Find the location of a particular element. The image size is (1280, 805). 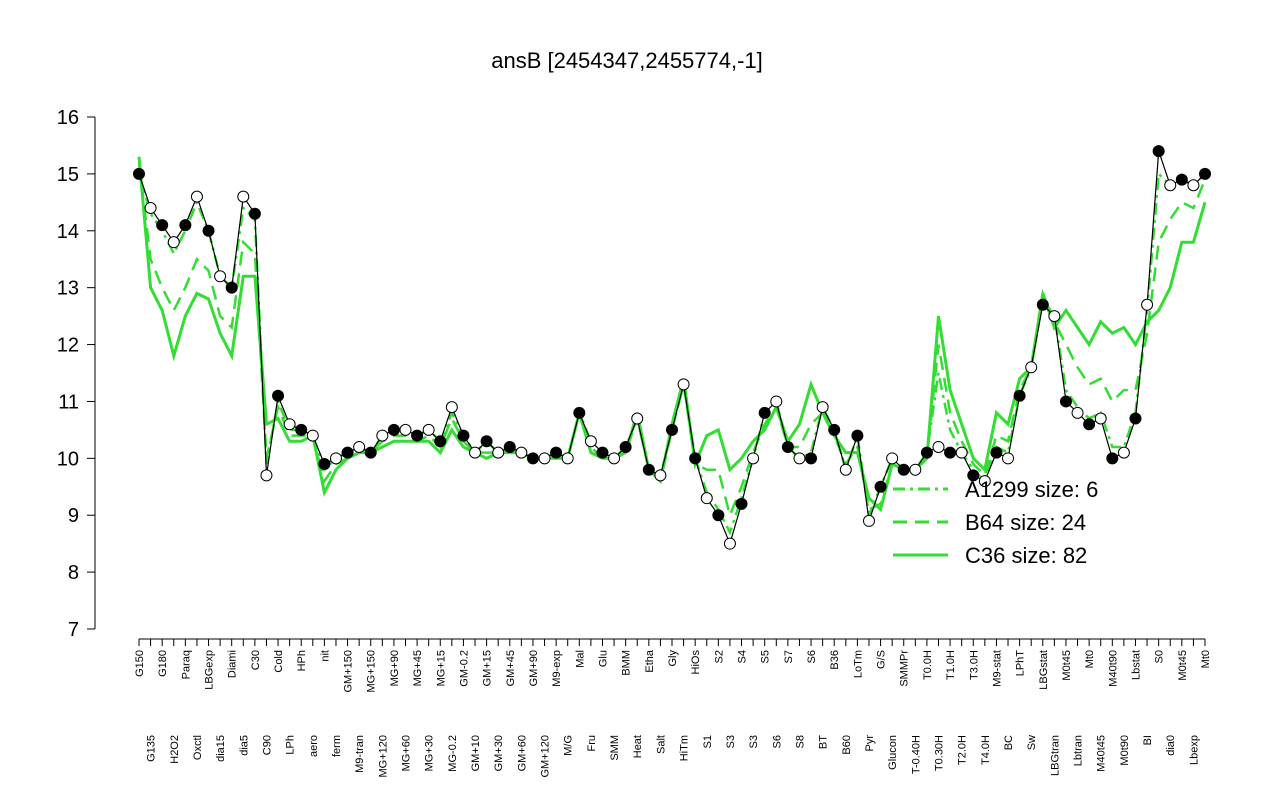

x-tick-label: G/S is located at coordinates (882, 659).